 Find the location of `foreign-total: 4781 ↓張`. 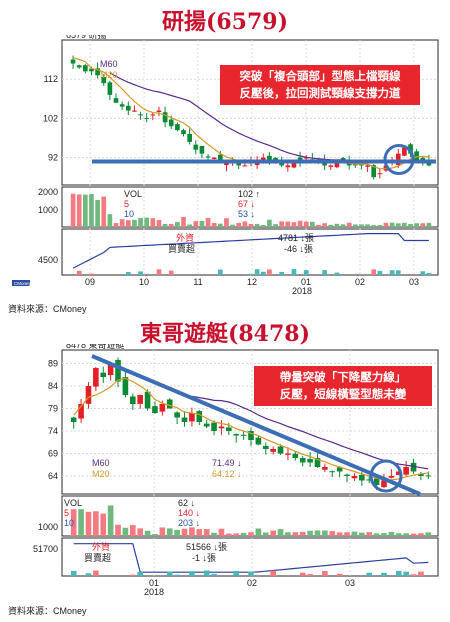

foreign-total: 4781 ↓張 is located at coordinates (296, 238).